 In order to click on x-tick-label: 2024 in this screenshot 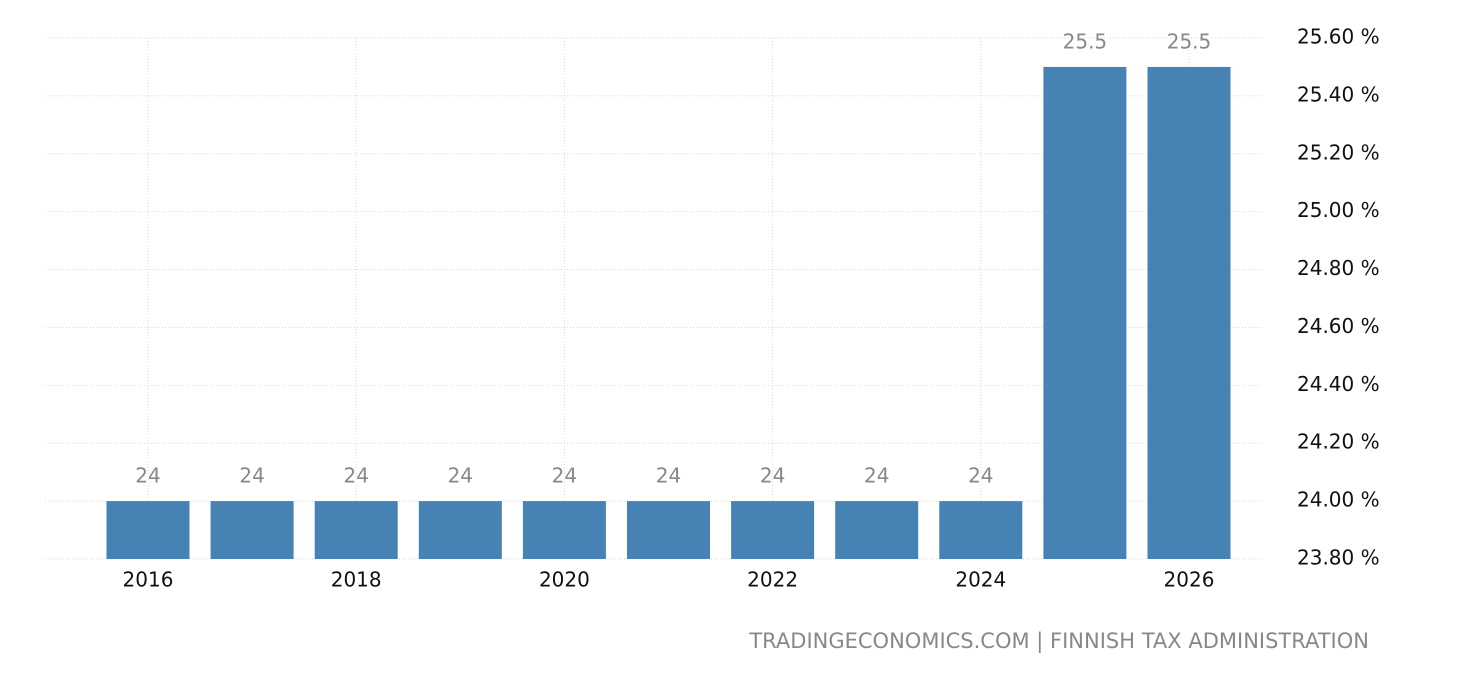, I will do `click(980, 580)`.